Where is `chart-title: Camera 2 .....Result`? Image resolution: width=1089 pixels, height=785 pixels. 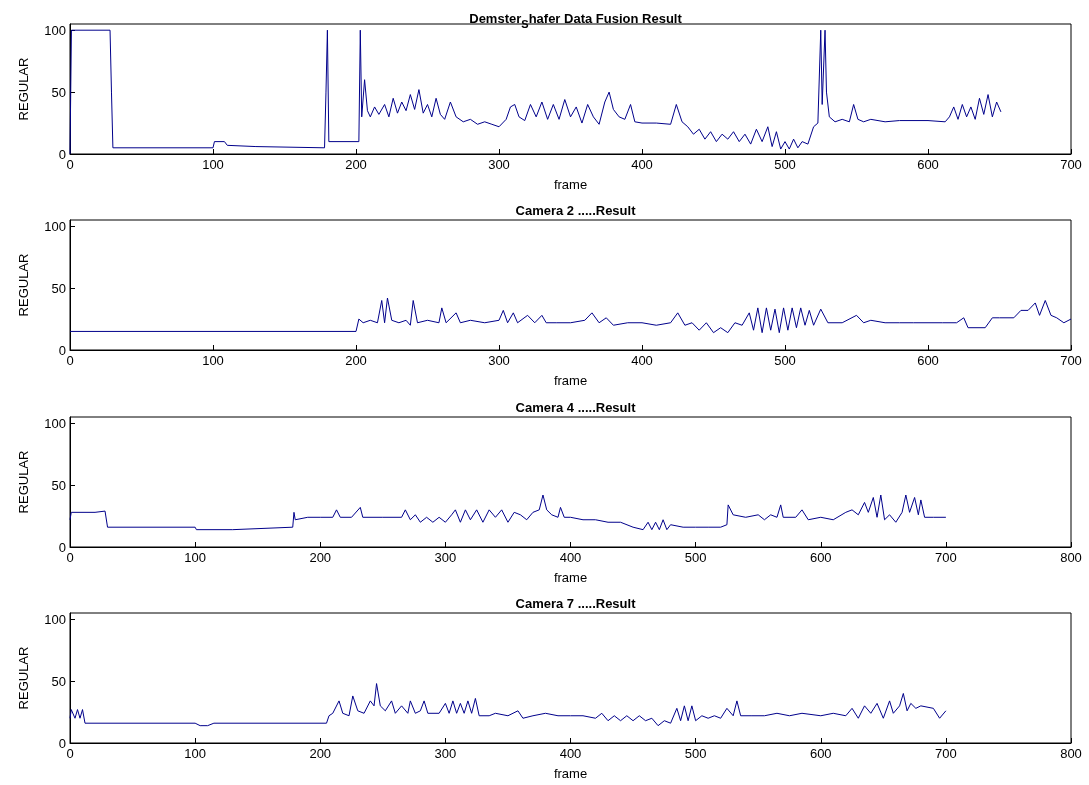 chart-title: Camera 2 .....Result is located at coordinates (576, 211).